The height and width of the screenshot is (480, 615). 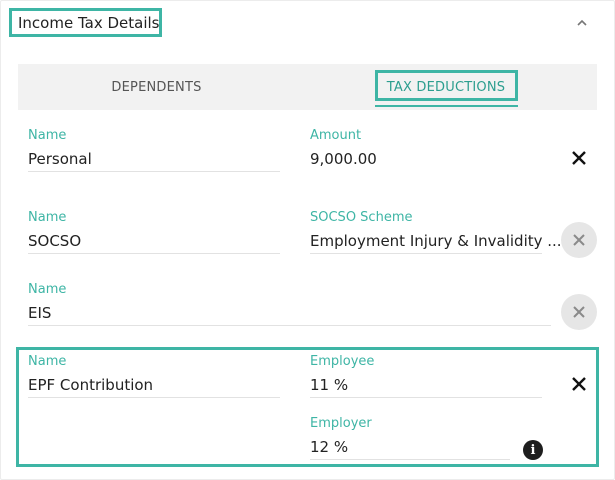 I want to click on employee-field: 11 %, so click(x=329, y=385).